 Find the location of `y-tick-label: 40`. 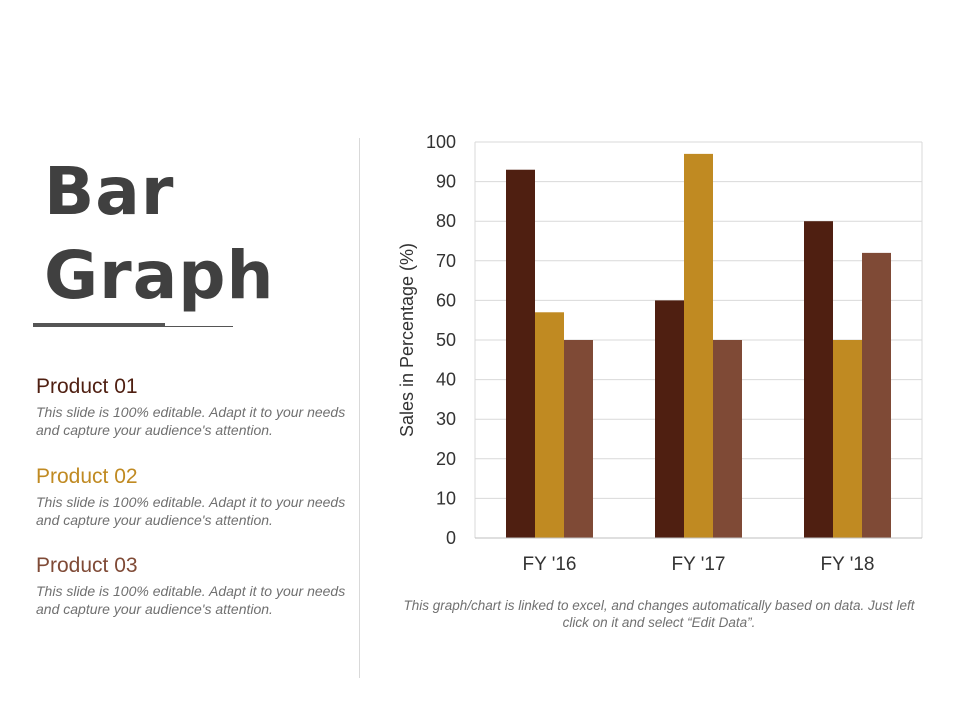

y-tick-label: 40 is located at coordinates (446, 380).